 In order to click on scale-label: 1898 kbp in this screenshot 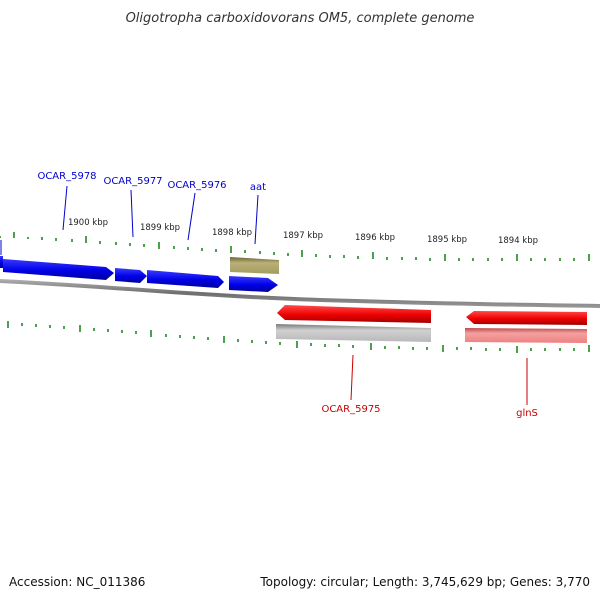, I will do `click(232, 233)`.